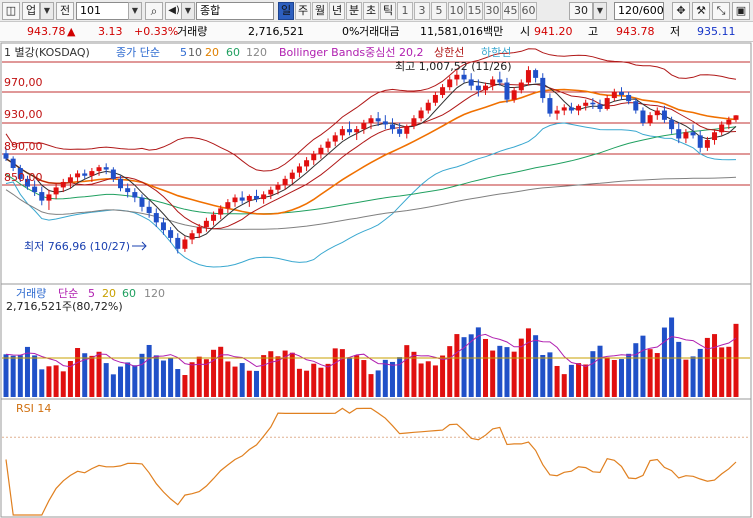 The width and height of the screenshot is (753, 518). Describe the element at coordinates (701, 11) in the screenshot. I see `tools-icon: ⚒` at that location.